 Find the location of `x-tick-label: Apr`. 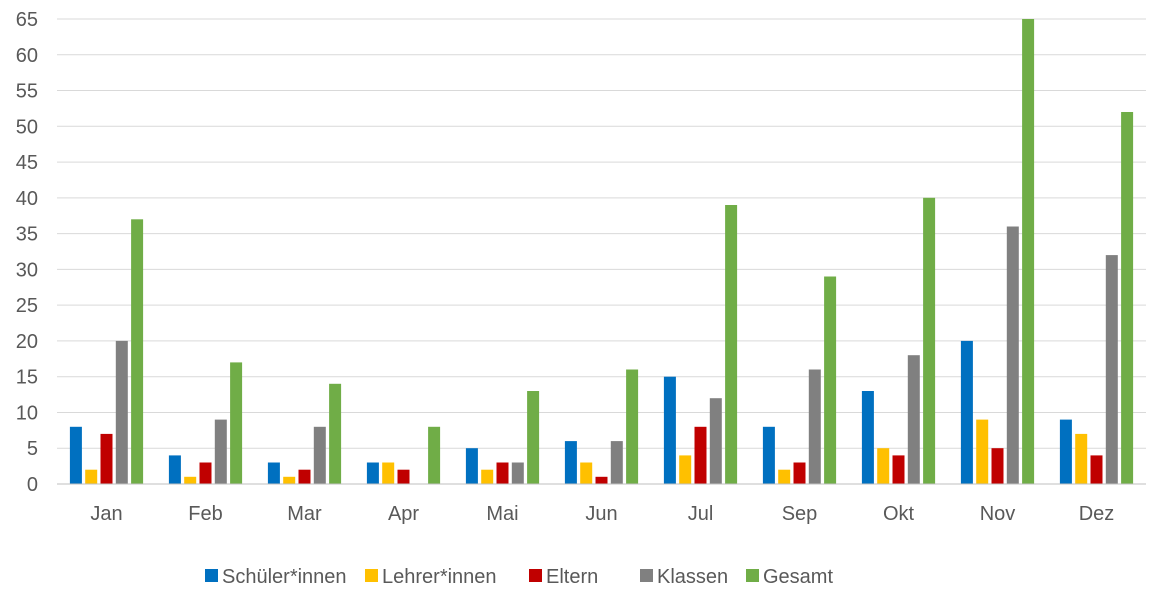

x-tick-label: Apr is located at coordinates (403, 514).